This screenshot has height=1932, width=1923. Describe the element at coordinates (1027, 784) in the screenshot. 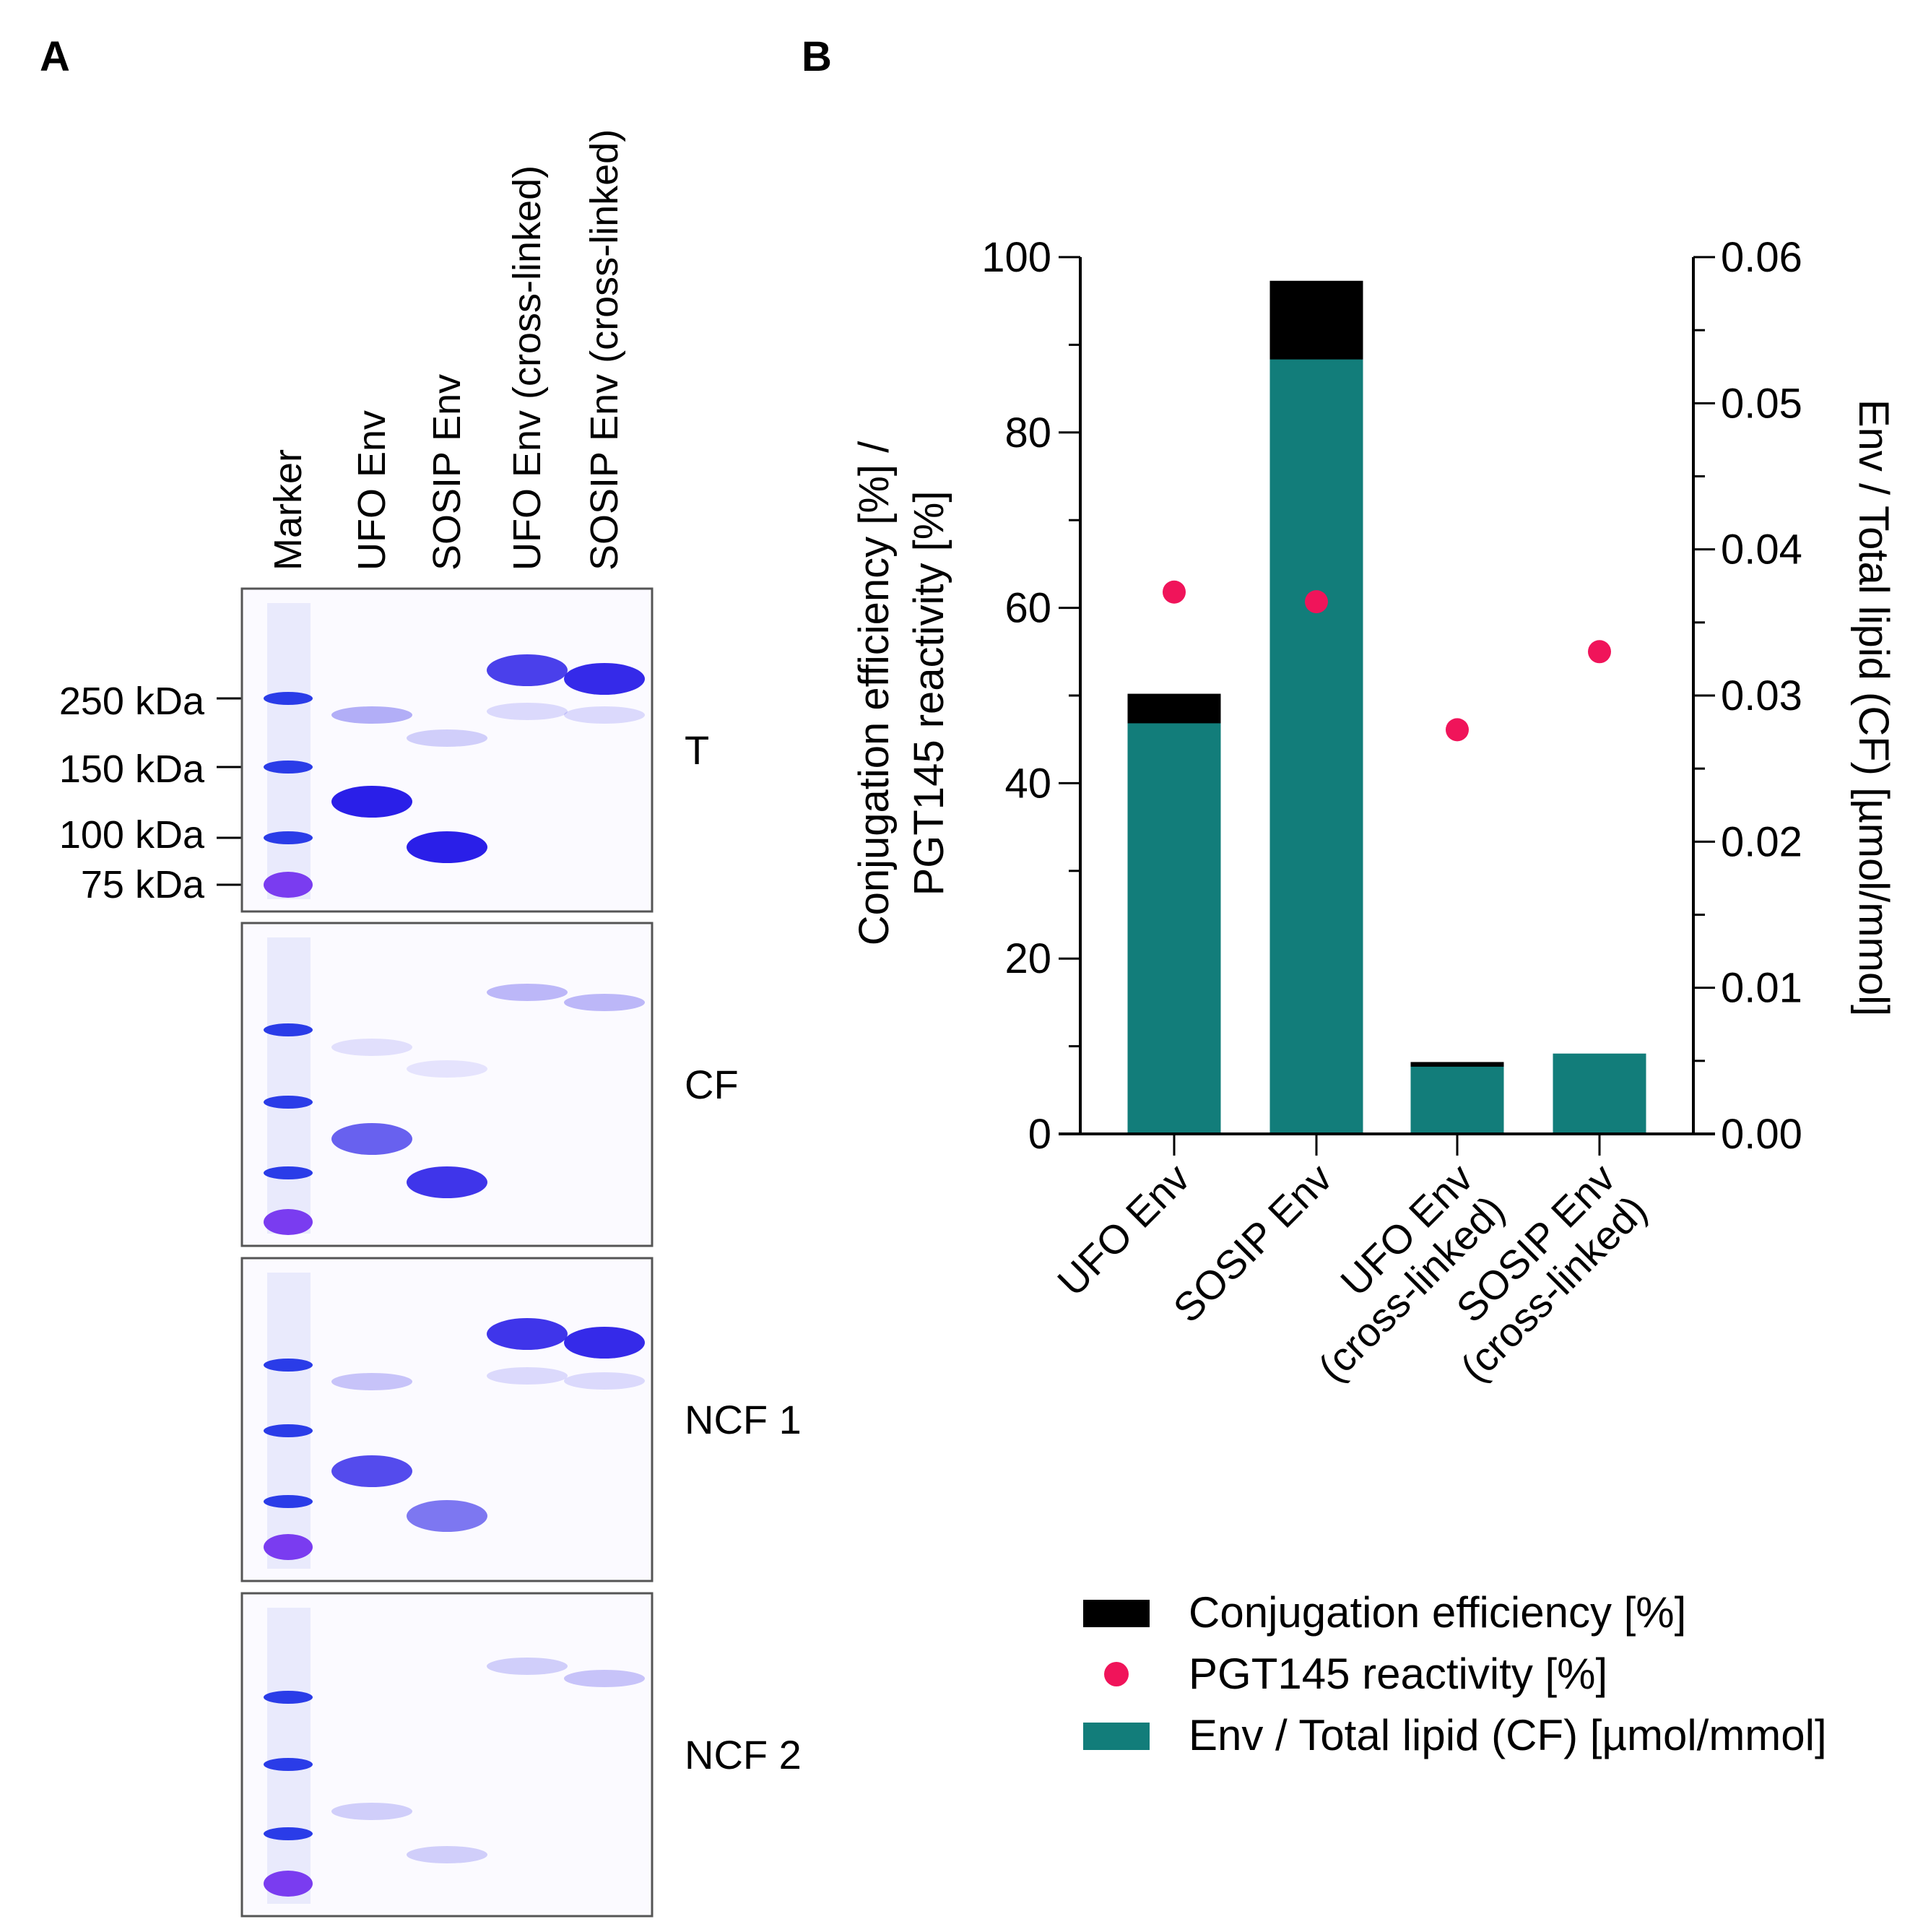

I see `left-tick-label: 40` at that location.